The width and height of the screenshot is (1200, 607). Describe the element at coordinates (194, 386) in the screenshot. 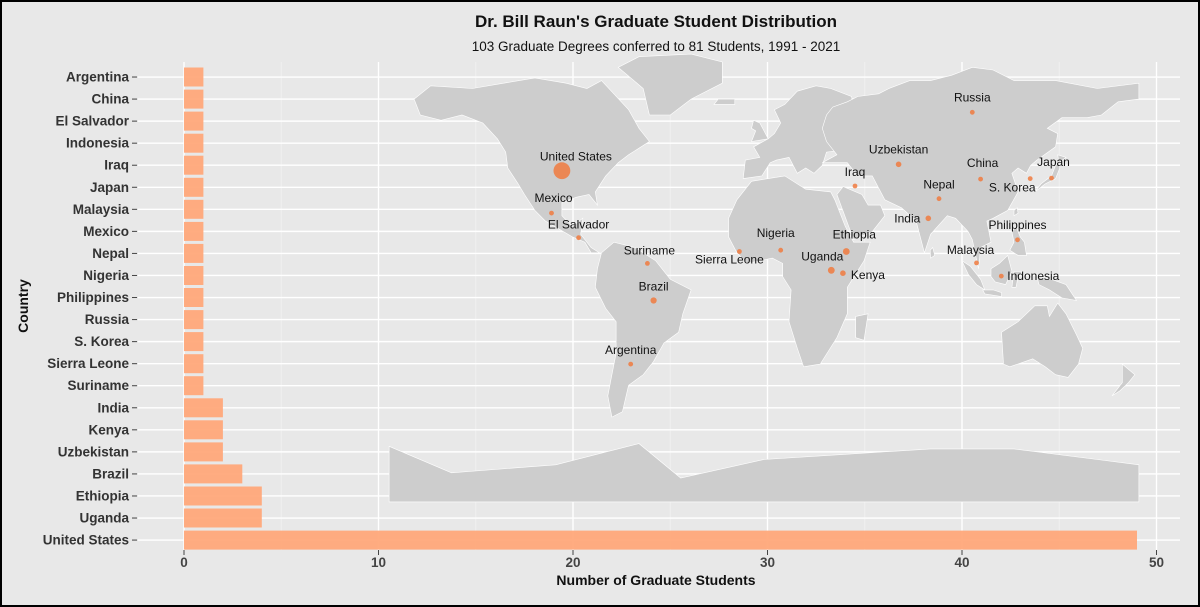

I see `bar-suriname` at that location.